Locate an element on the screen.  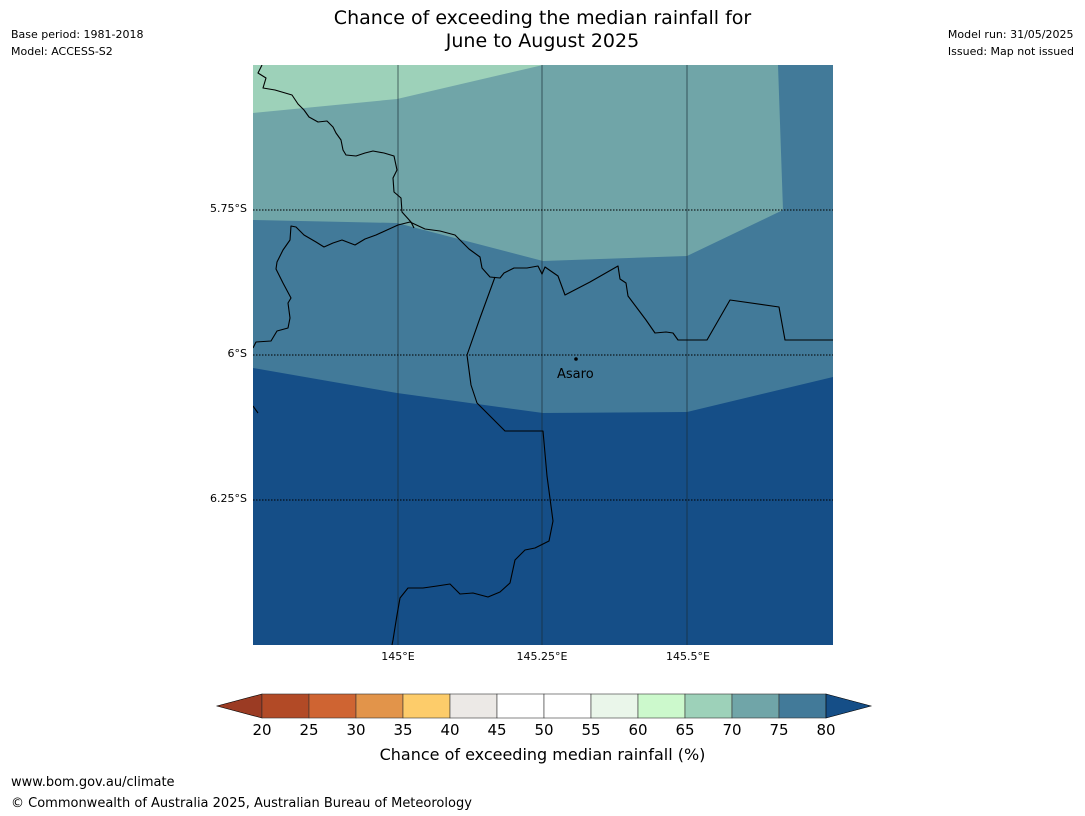
colorbar-tick-label: 45 is located at coordinates (496, 730).